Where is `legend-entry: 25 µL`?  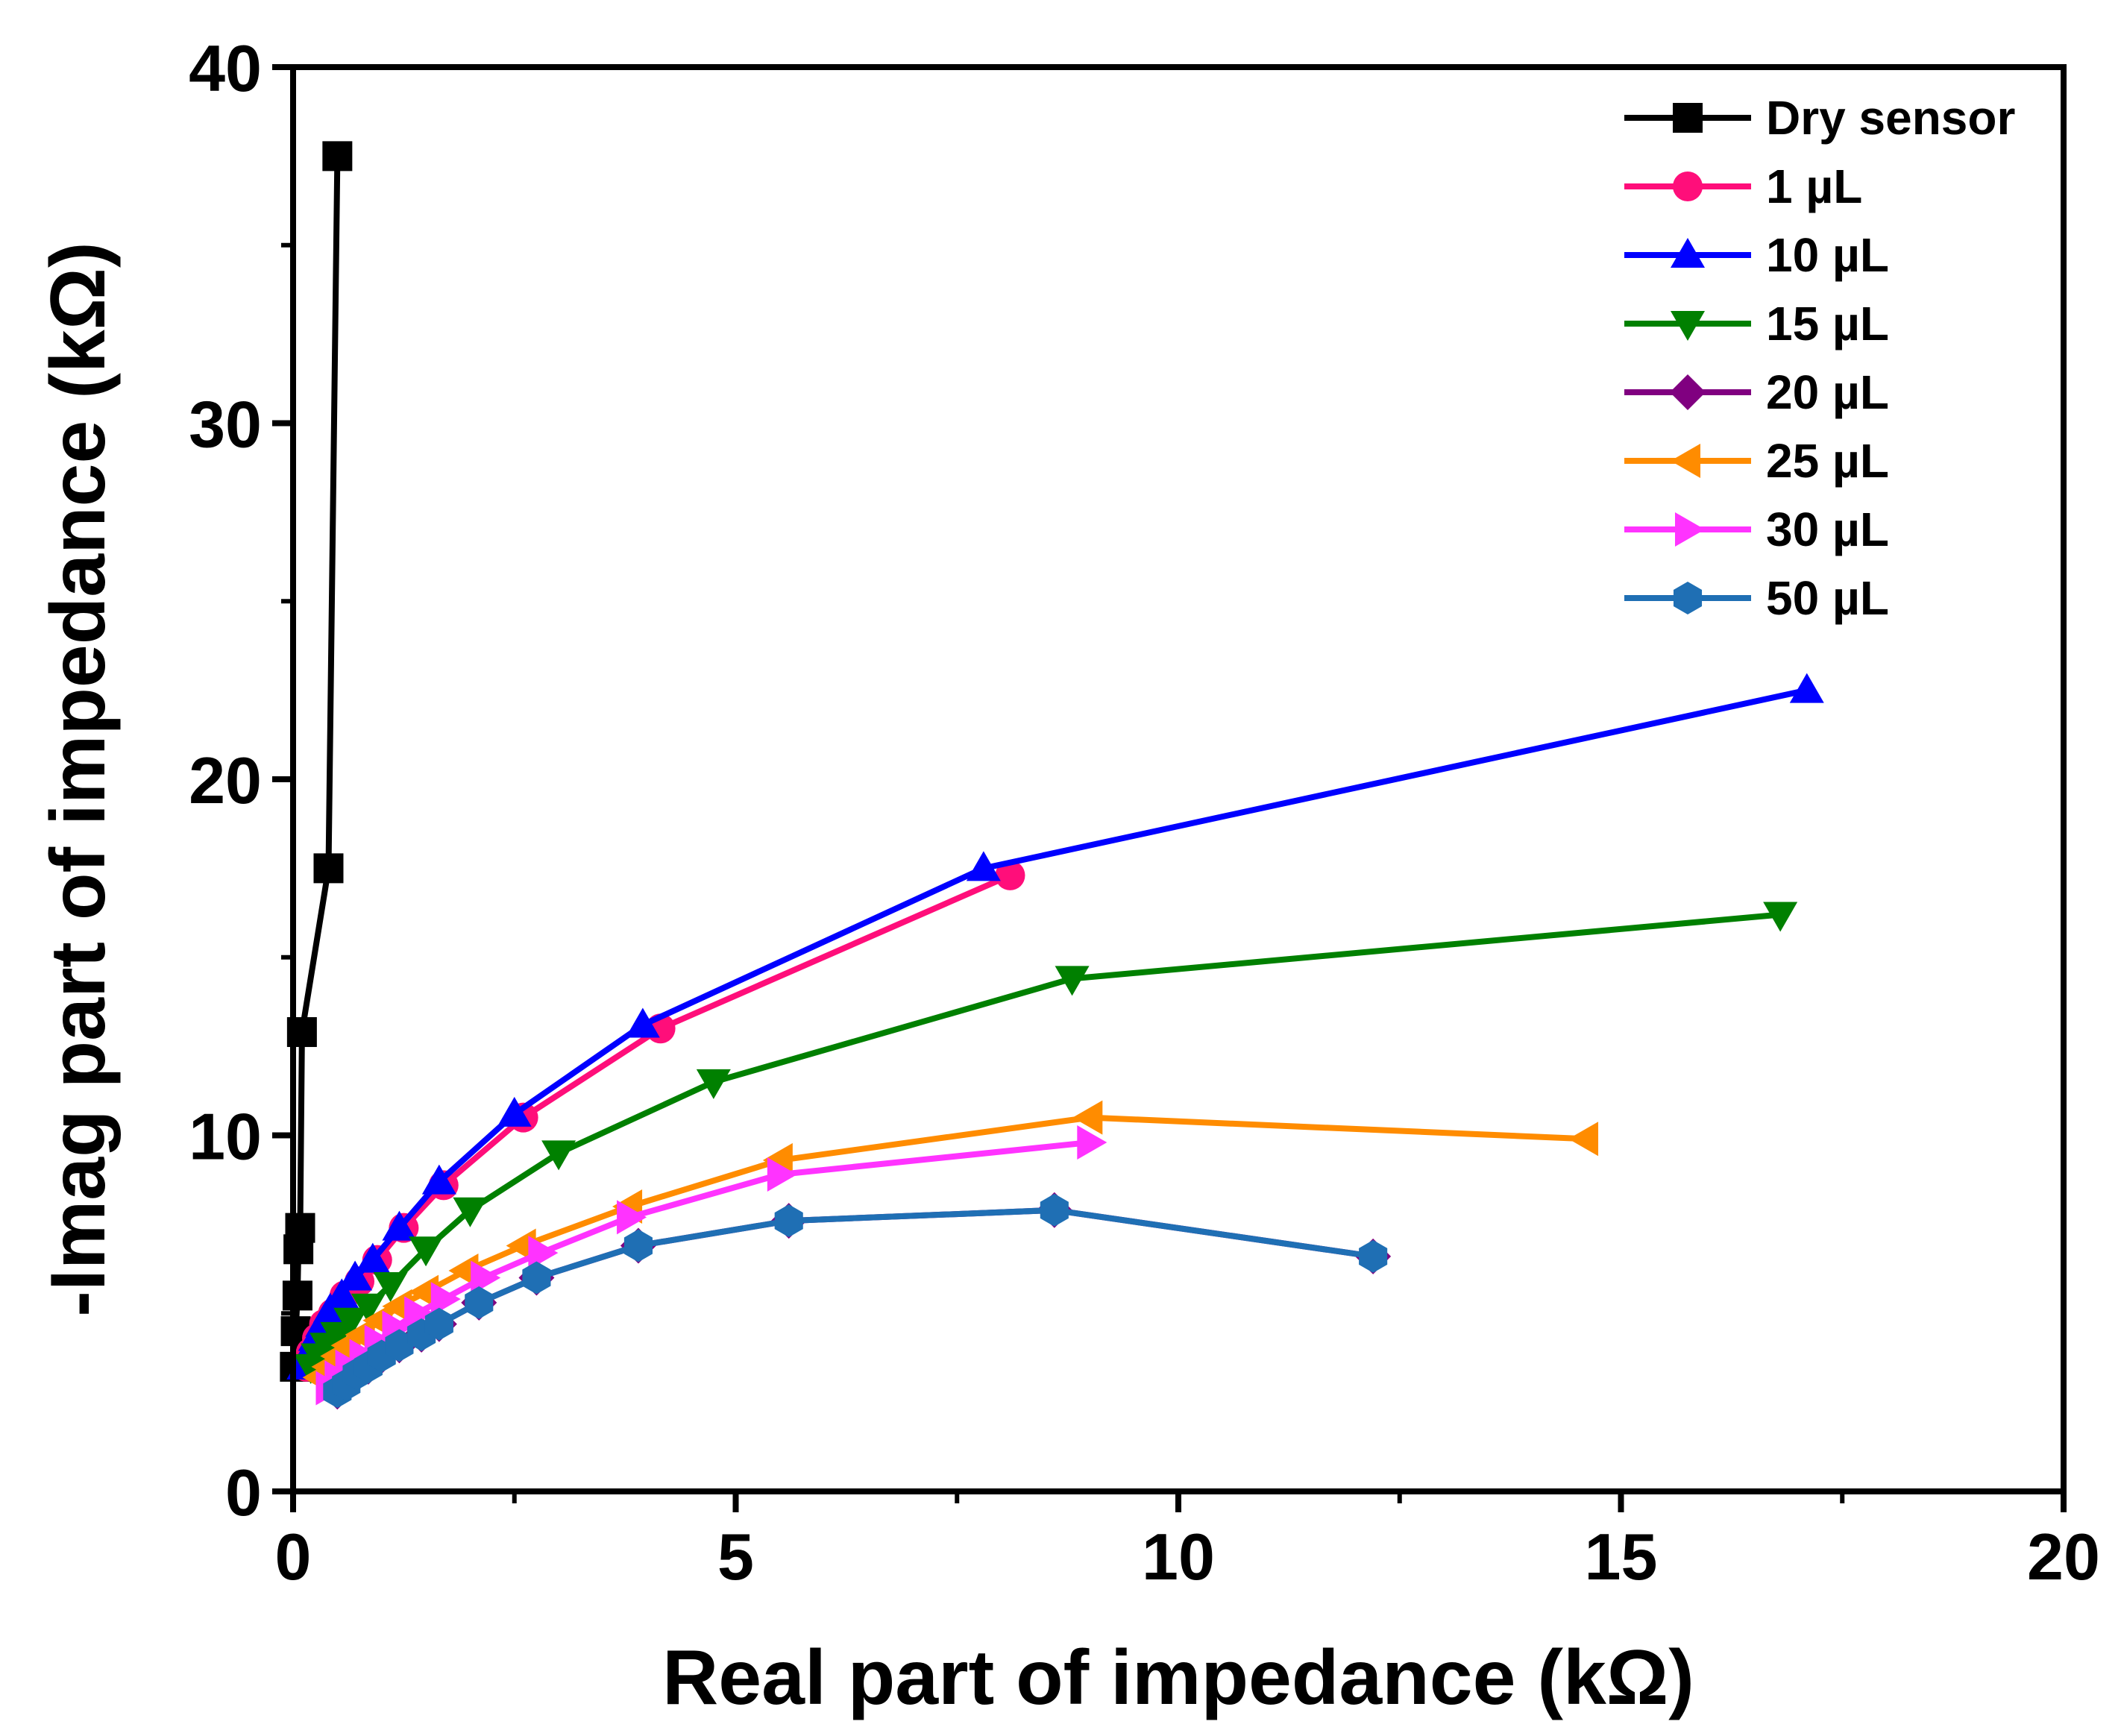 legend-entry: 25 µL is located at coordinates (1756, 461).